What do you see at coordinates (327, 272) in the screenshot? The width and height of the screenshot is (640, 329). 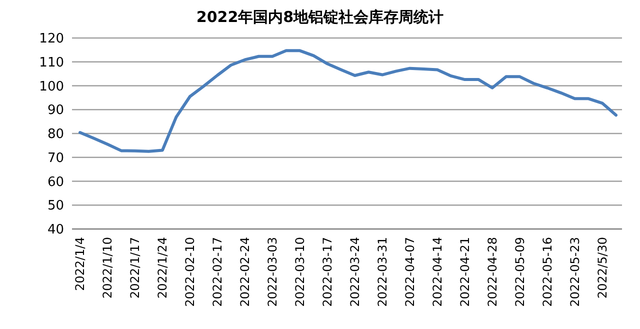 I see `x-tick-label: 2022-03-17` at bounding box center [327, 272].